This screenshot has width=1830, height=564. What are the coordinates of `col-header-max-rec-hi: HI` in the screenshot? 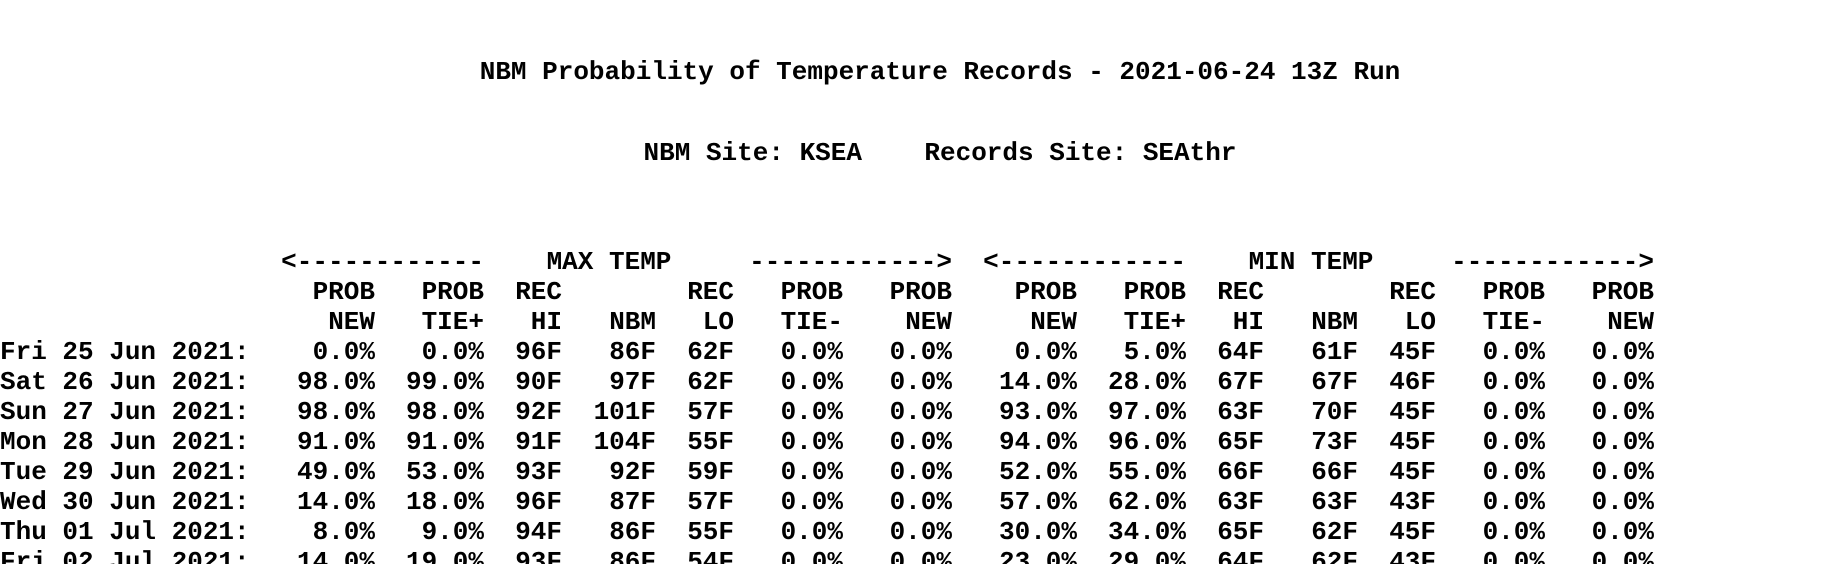 It's located at (546, 322).